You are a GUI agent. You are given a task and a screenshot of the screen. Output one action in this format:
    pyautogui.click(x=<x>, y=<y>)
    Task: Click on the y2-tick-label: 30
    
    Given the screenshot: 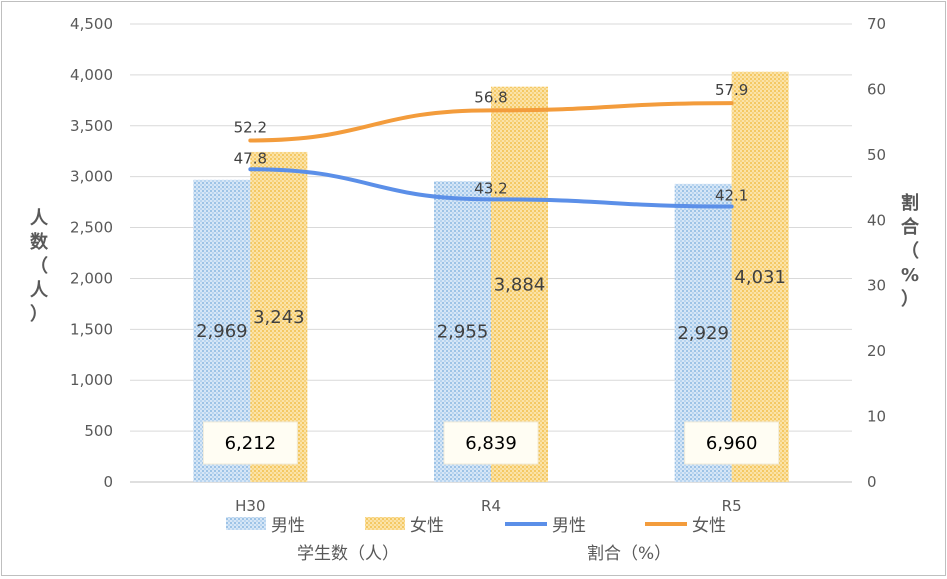 What is the action you would take?
    pyautogui.click(x=876, y=286)
    